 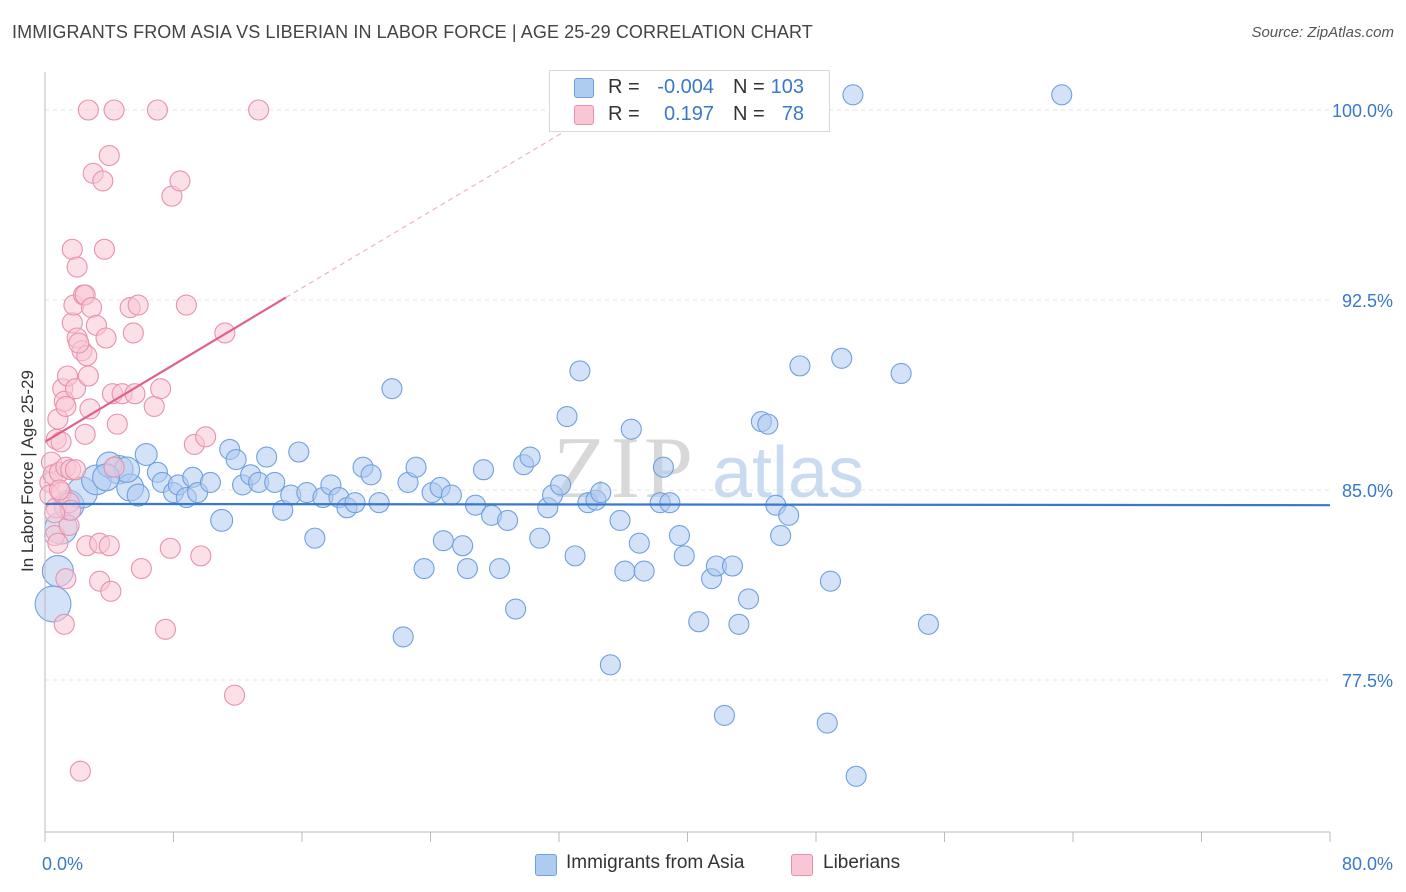 I want to click on legend-n-value: 78, so click(x=792, y=114).